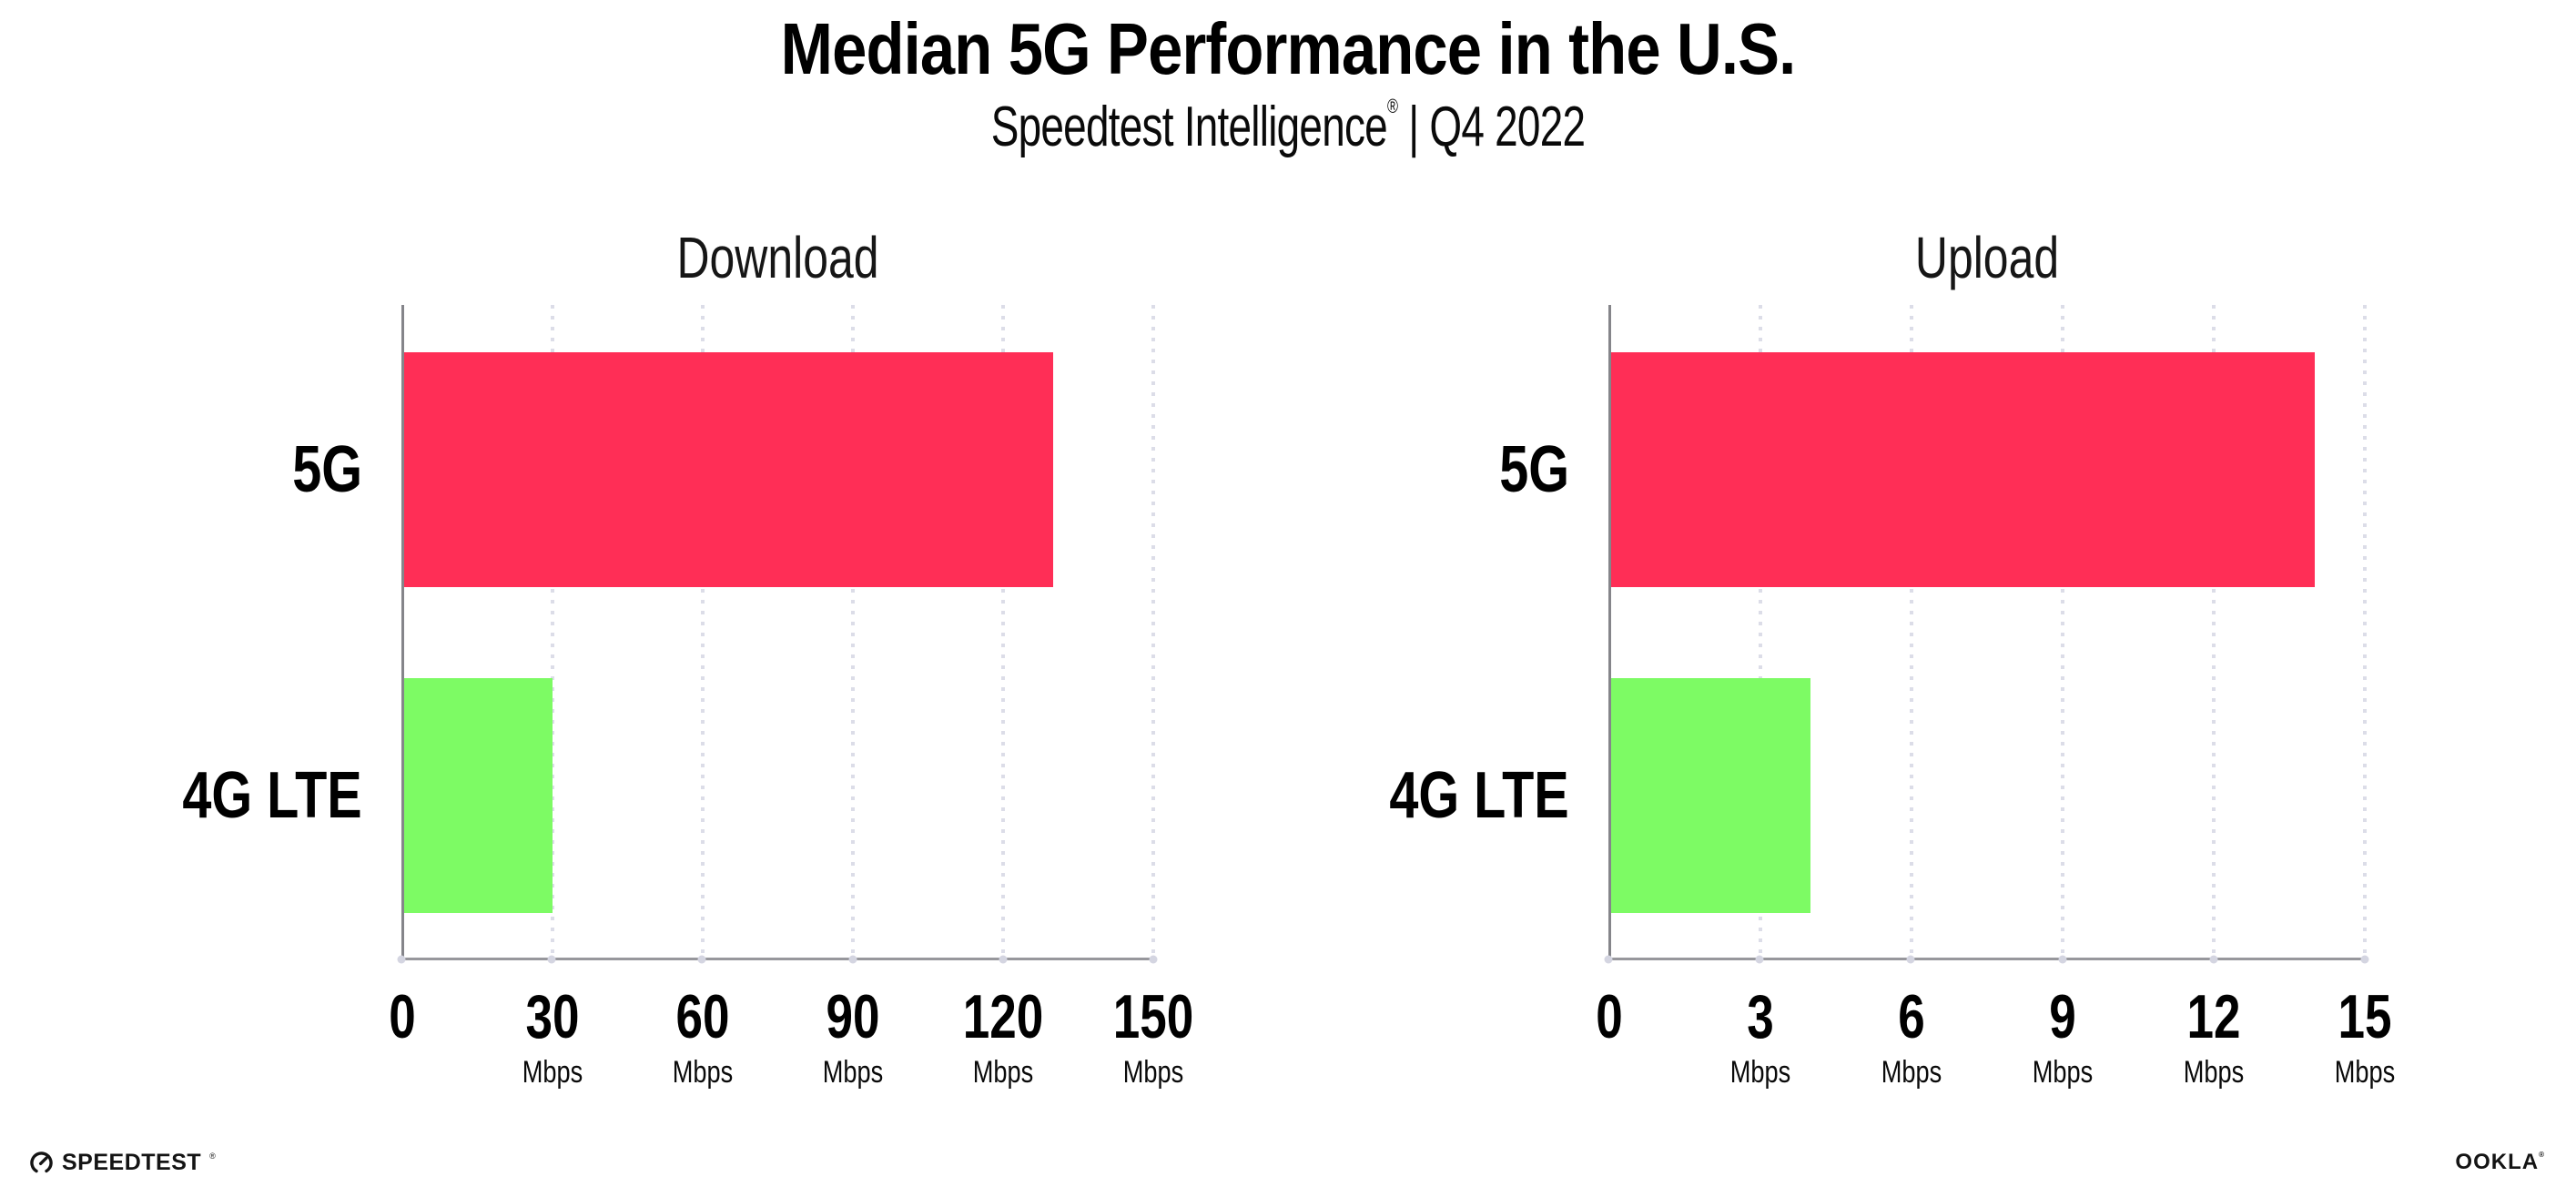 Image resolution: width=2576 pixels, height=1197 pixels. I want to click on chart-title-download: Download, so click(777, 258).